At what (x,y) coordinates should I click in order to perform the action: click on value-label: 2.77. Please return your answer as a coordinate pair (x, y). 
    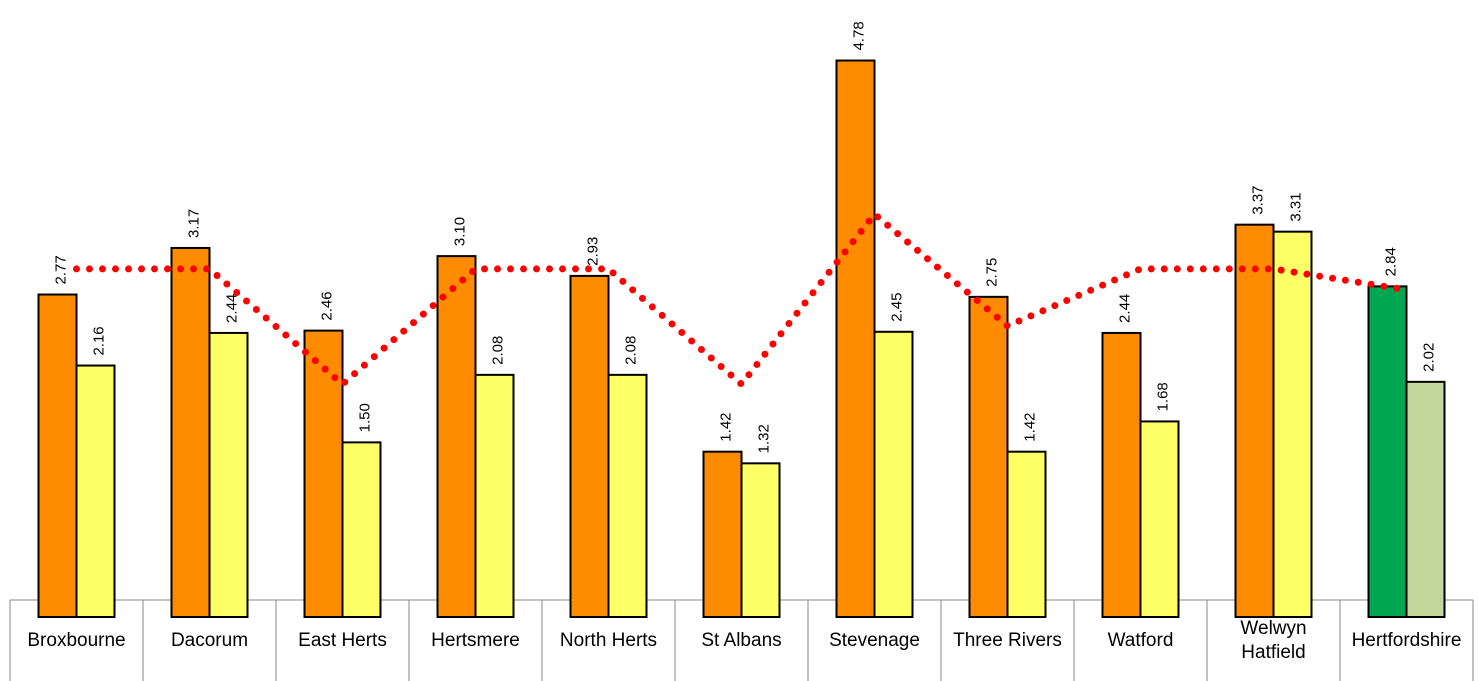
    Looking at the image, I should click on (60, 269).